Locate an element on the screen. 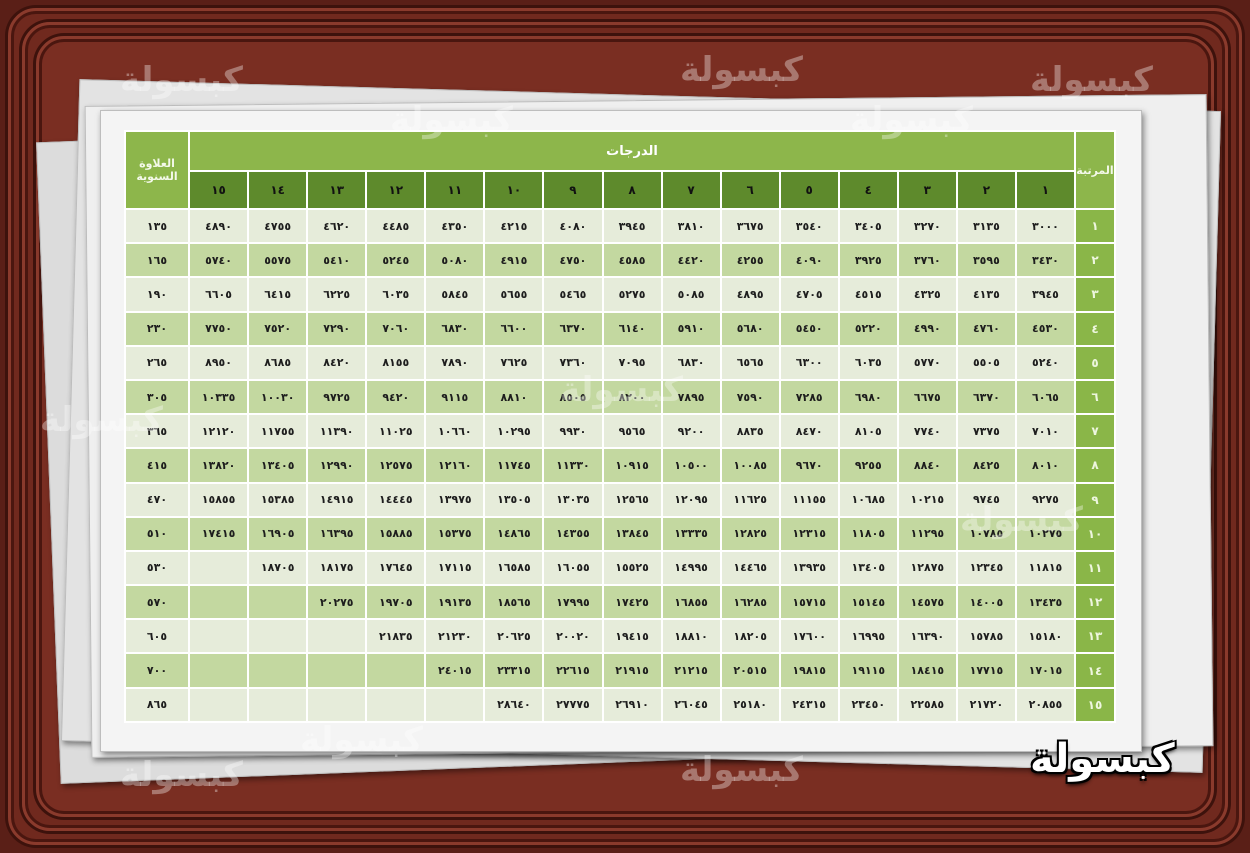 The height and width of the screenshot is (853, 1250). grade-header: ١٤ is located at coordinates (278, 190).